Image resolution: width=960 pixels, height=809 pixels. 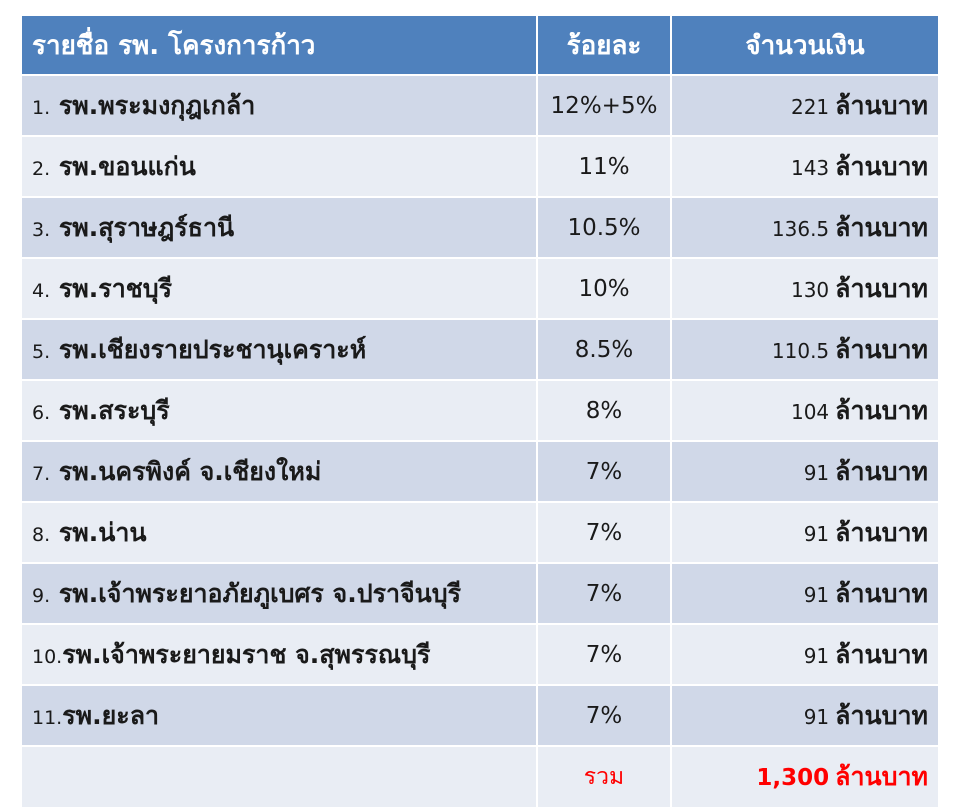 I want to click on hospital-name: รพ.ขอนแก่น, so click(x=127, y=166).